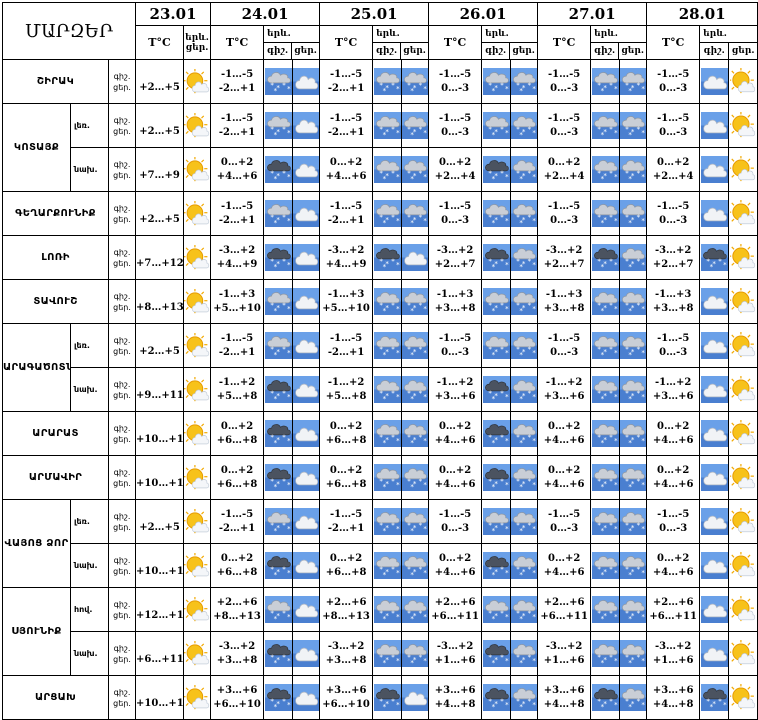 This screenshot has height=720, width=758. Describe the element at coordinates (564, 345) in the screenshot. I see `temp-range: -1…-5 0…-3` at that location.